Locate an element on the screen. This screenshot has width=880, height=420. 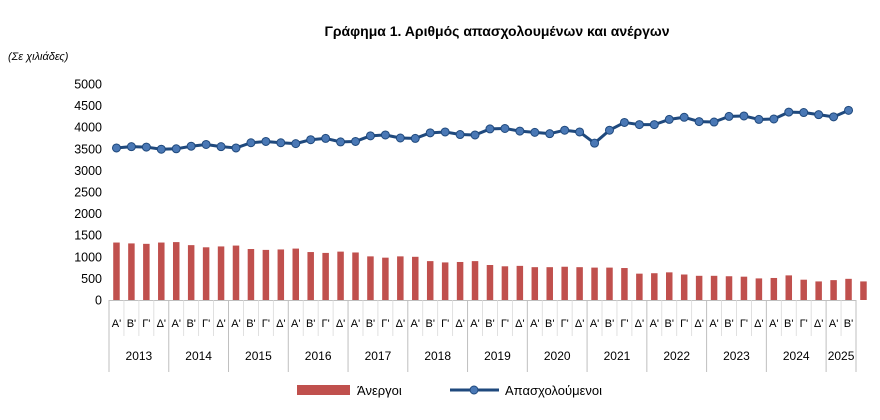
y-tick-label: 2500 is located at coordinates (88, 193).